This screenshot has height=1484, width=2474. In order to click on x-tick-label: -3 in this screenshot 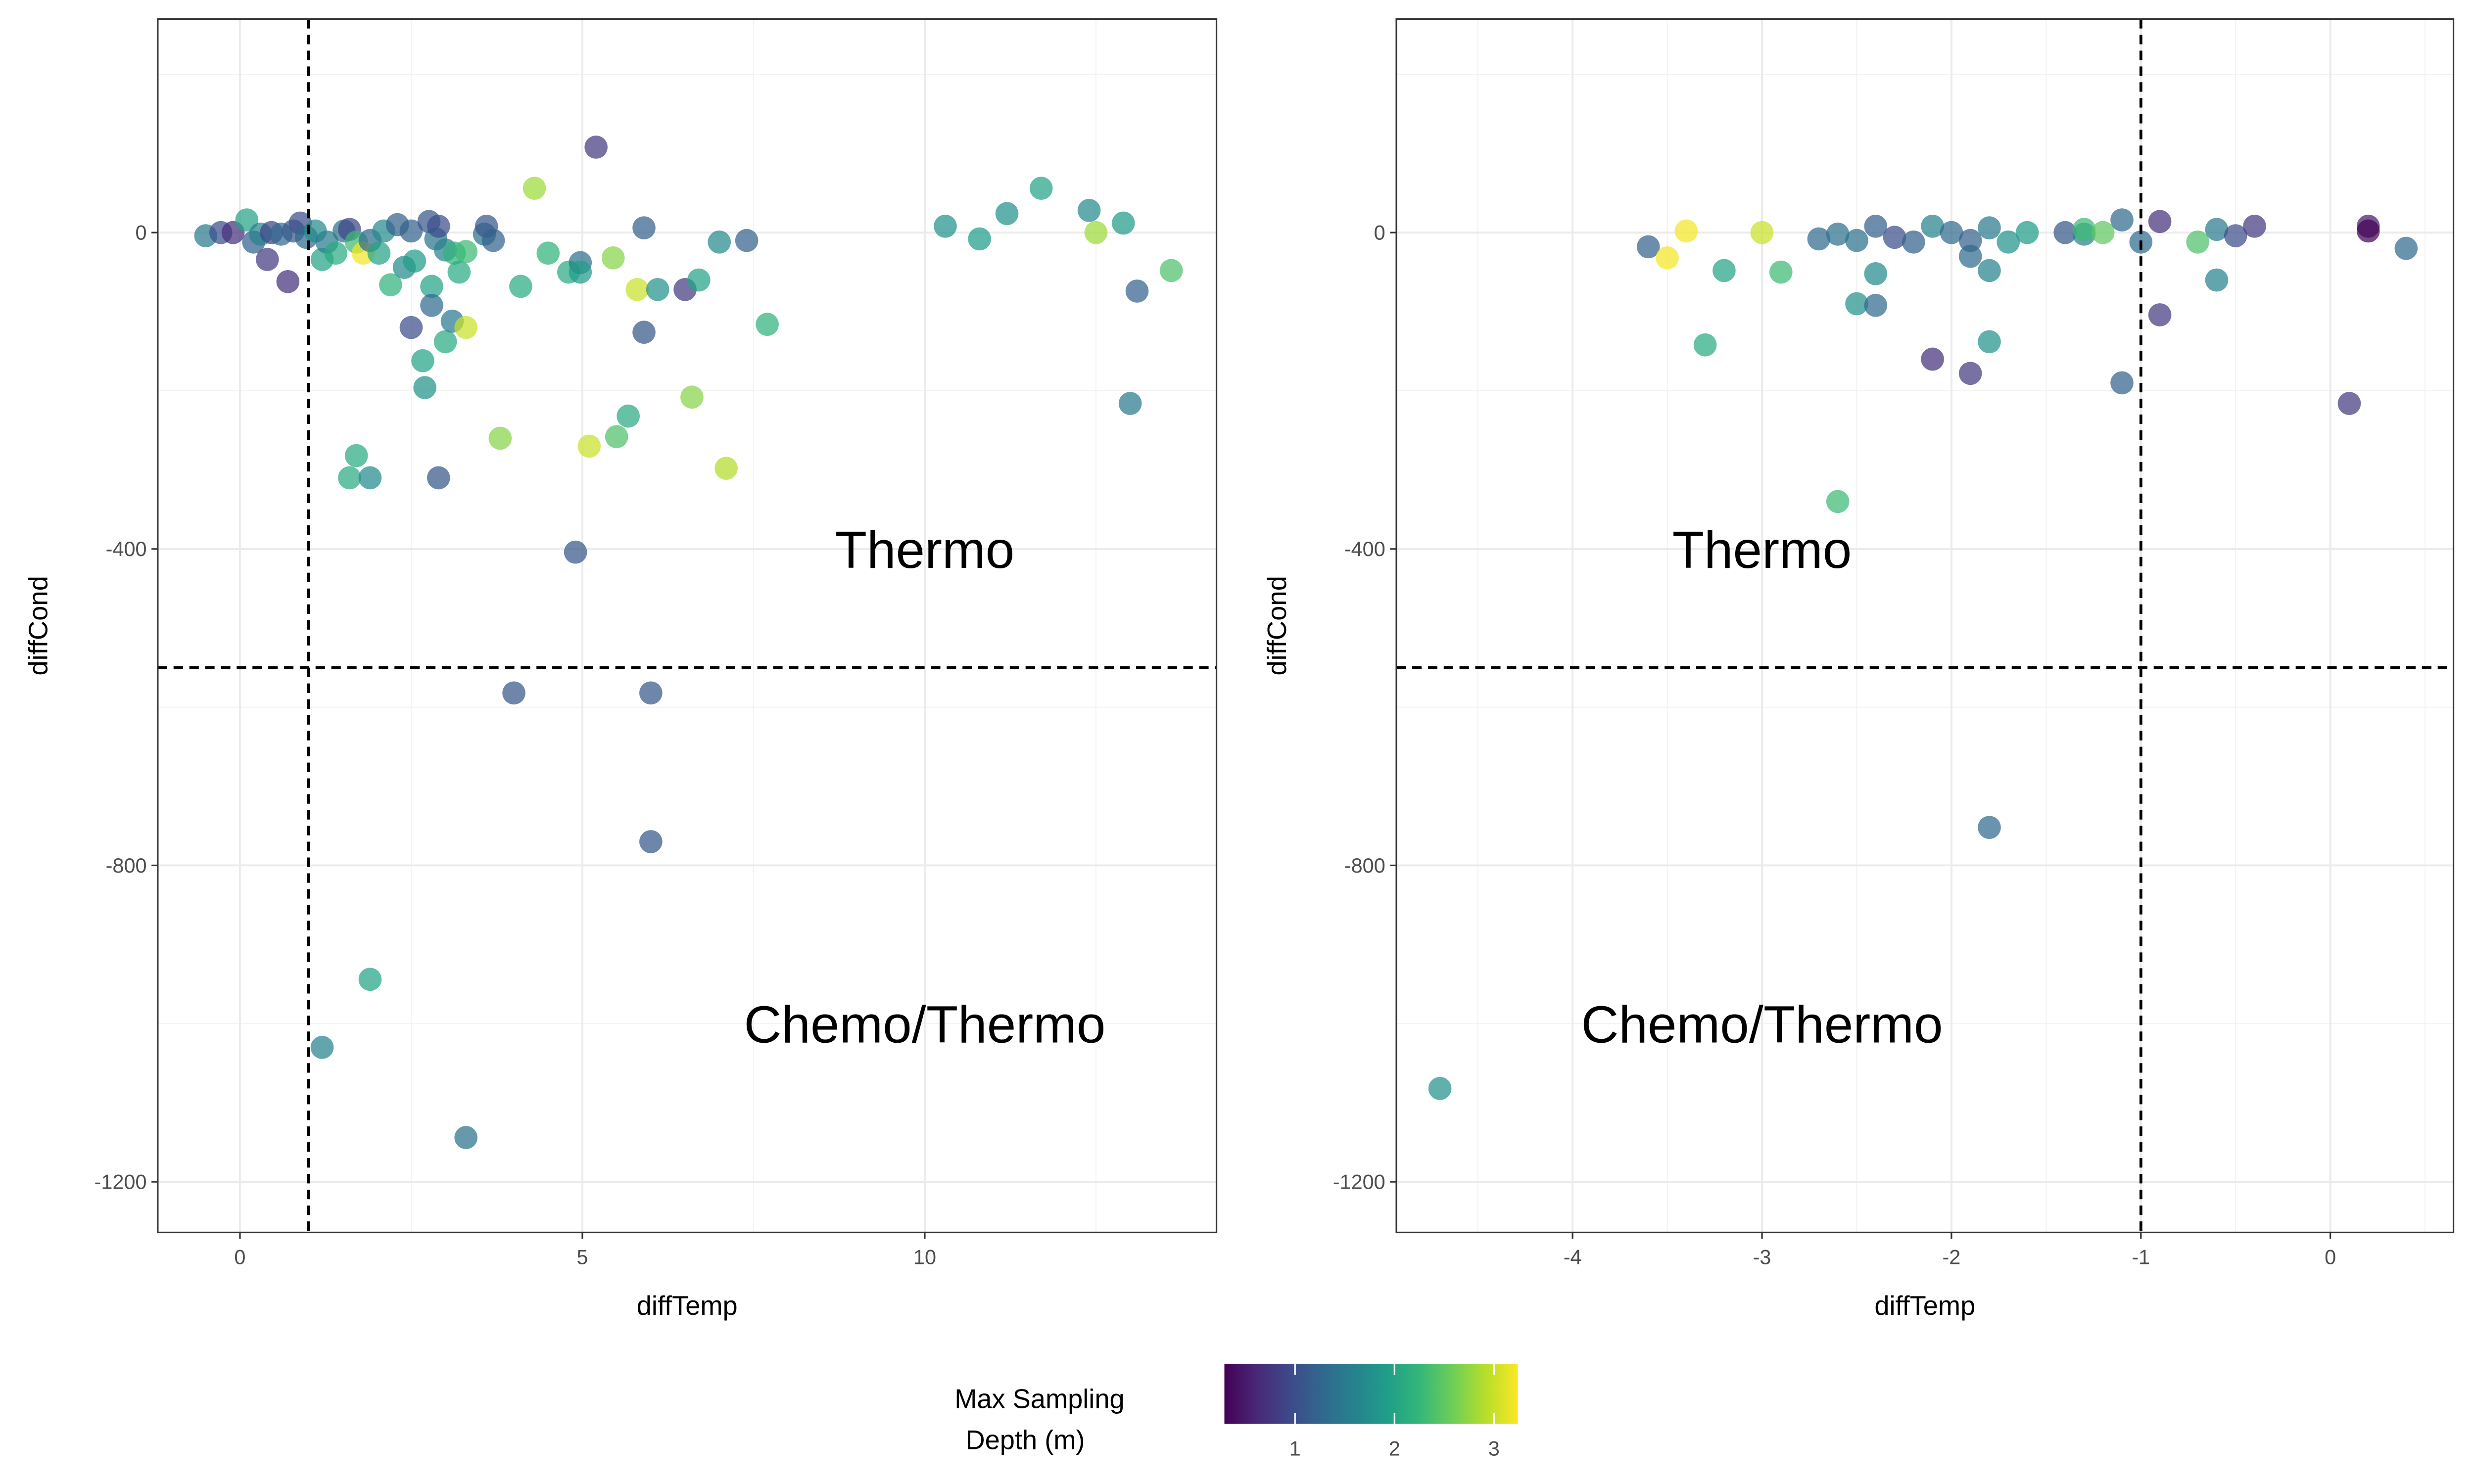, I will do `click(1762, 1256)`.